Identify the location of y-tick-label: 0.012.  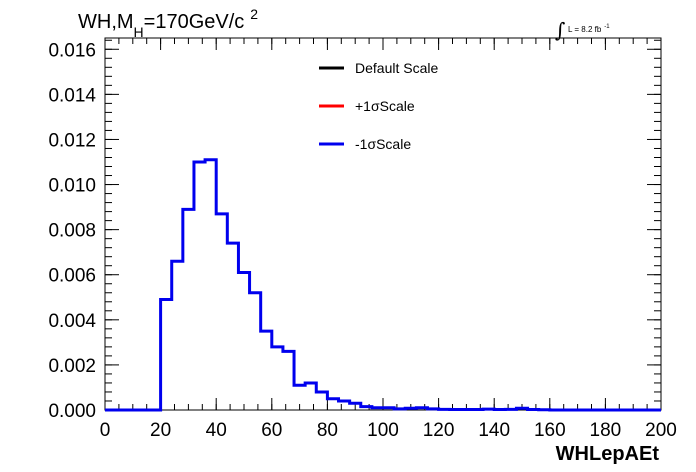
(72, 140).